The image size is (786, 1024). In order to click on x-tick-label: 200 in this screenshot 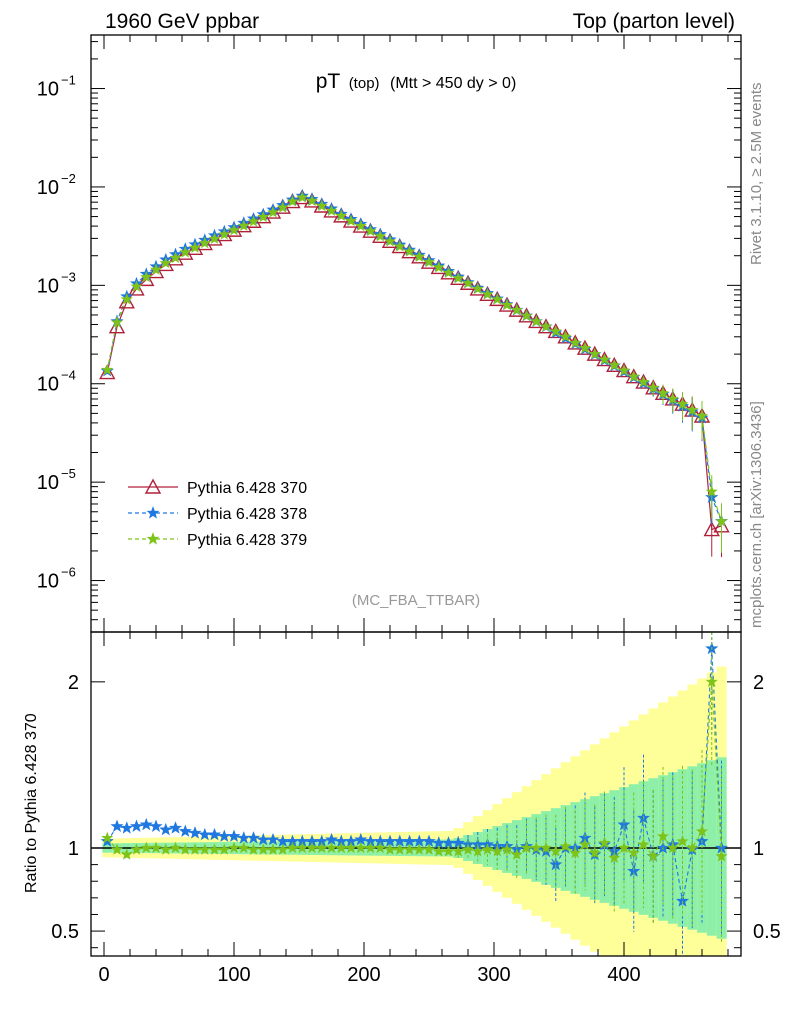, I will do `click(363, 975)`.